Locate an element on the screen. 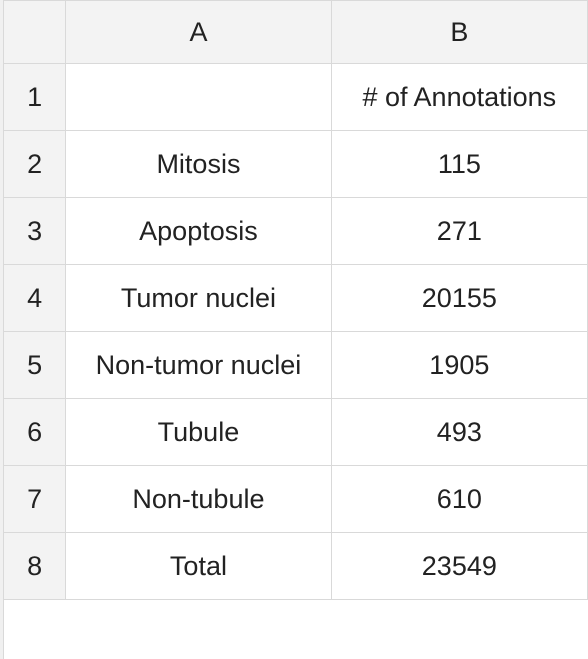  table-row: 7 Non-tubule 610 is located at coordinates (295, 499).